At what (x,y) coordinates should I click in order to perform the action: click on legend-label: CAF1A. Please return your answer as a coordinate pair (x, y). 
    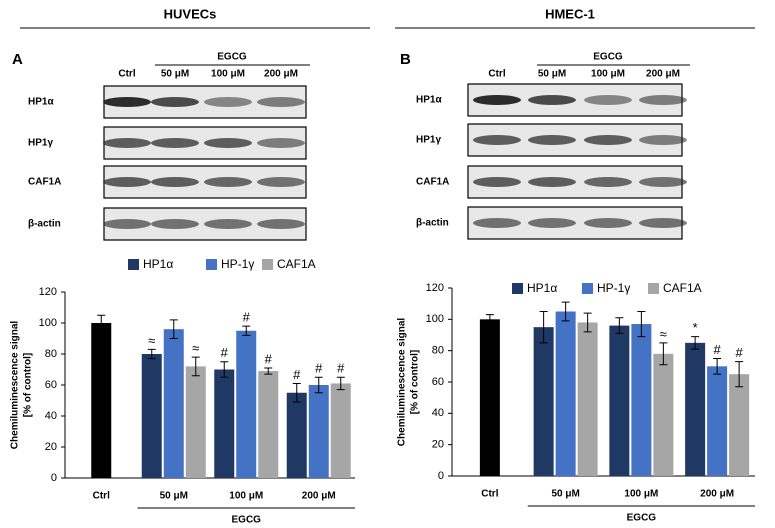
    Looking at the image, I should click on (682, 288).